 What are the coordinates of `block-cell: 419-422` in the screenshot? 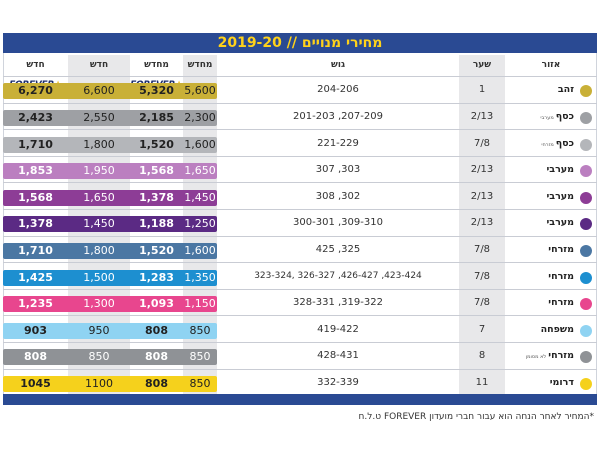 It's located at (338, 329).